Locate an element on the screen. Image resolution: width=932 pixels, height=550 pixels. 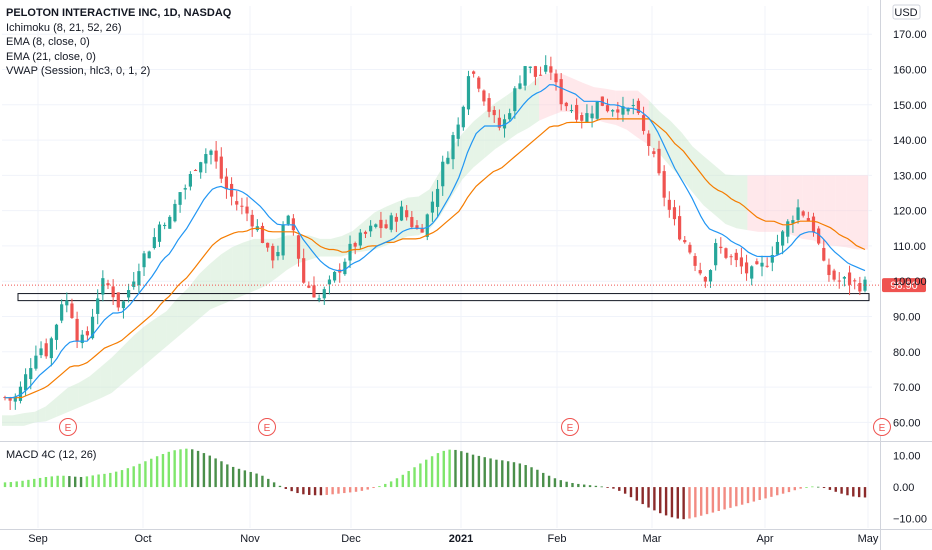
time-tick-label: Oct is located at coordinates (142, 539).